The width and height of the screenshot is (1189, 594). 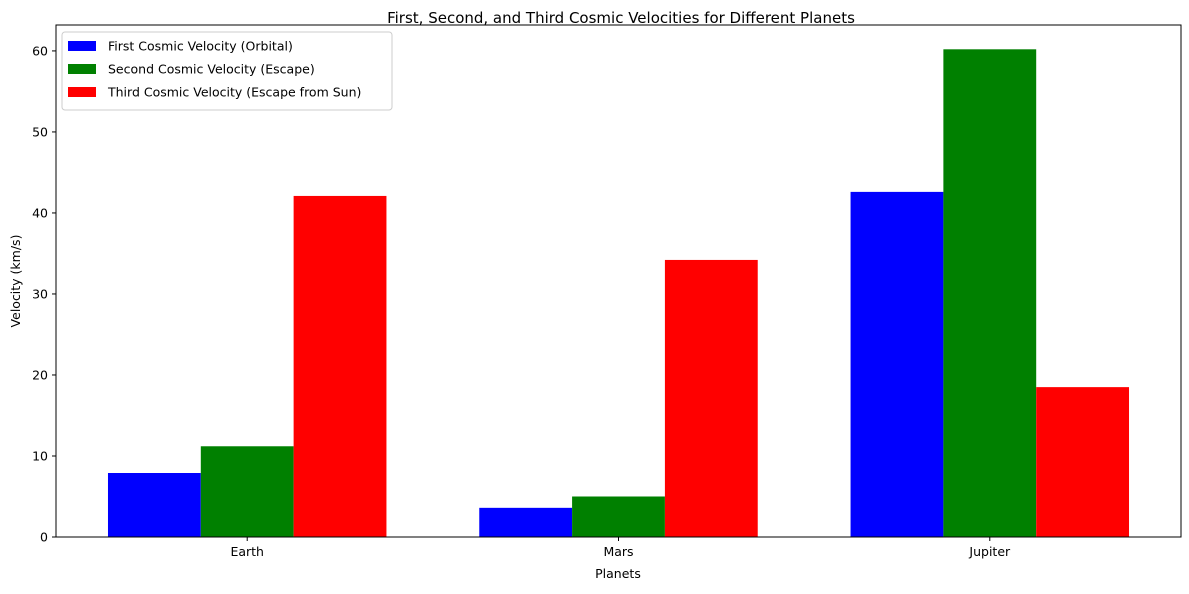 I want to click on y-tick-label: 0, so click(x=44, y=537).